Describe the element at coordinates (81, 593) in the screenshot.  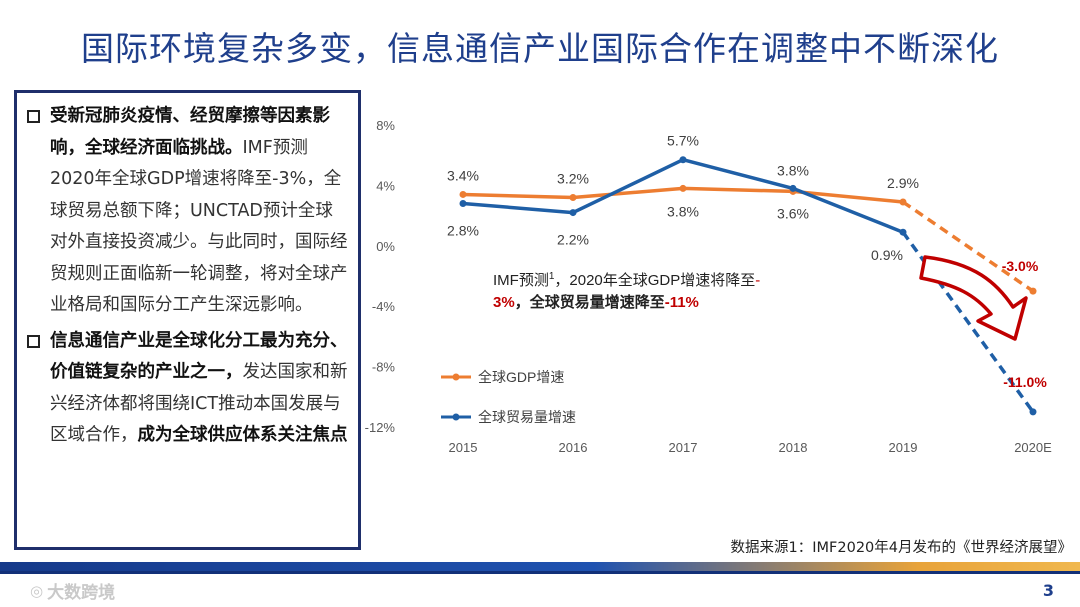
I see `brand-name: 大数跨境` at that location.